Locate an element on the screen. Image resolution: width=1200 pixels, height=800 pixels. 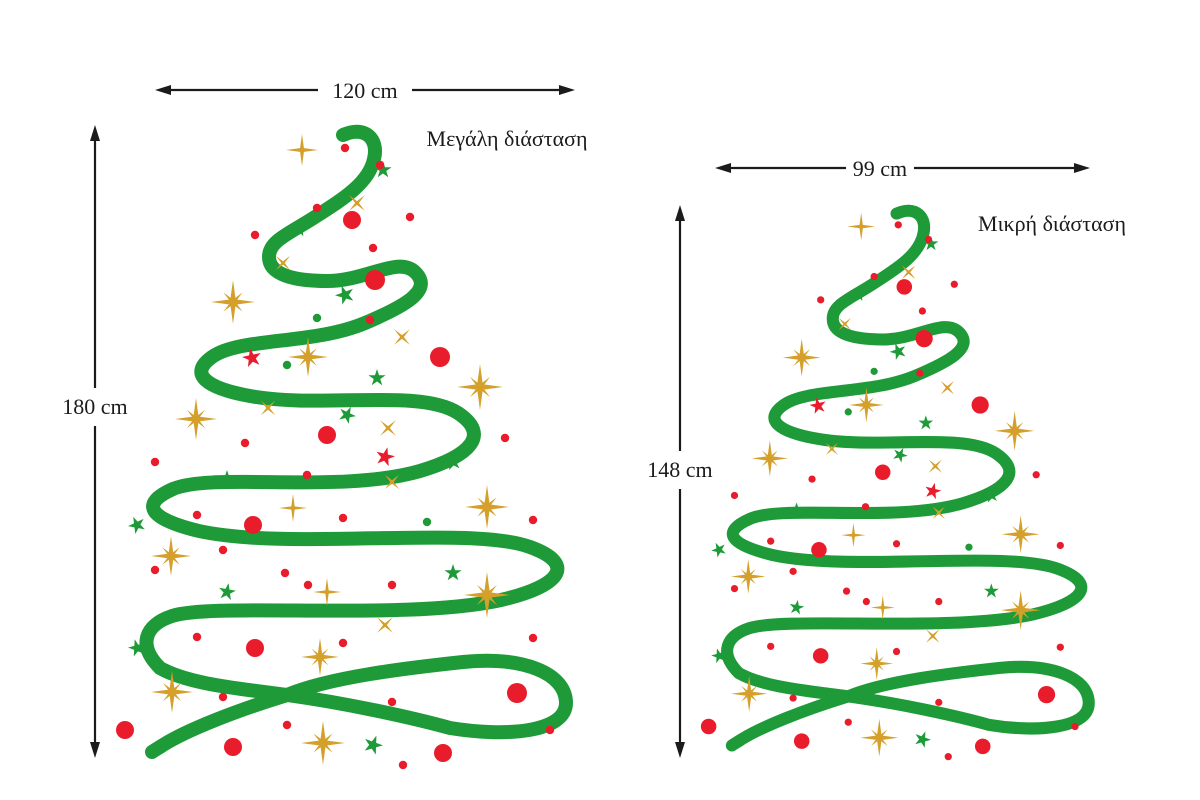
large-width-arrow is located at coordinates (365, 90).